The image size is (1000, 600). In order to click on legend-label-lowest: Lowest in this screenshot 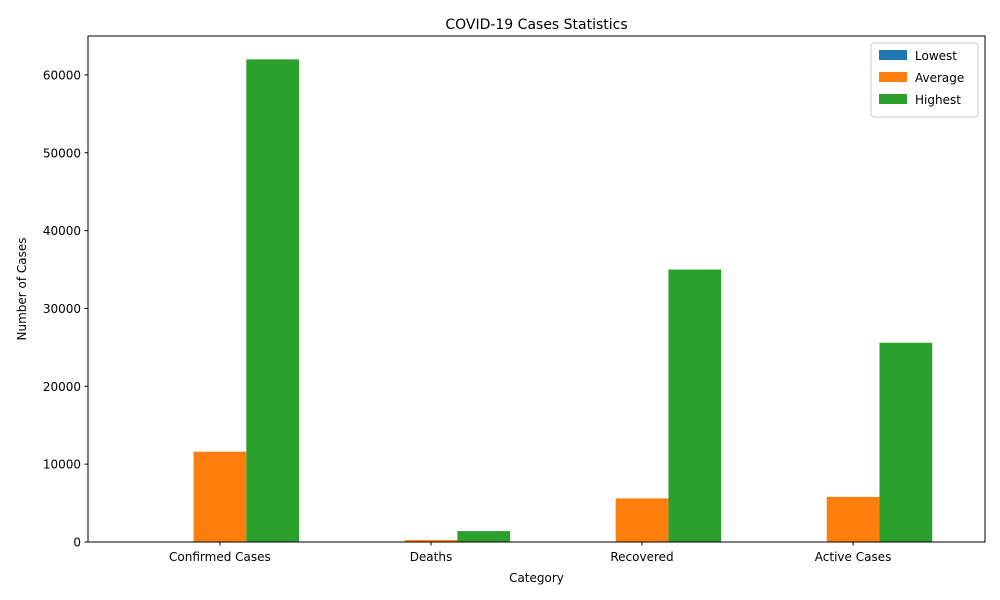, I will do `click(936, 56)`.